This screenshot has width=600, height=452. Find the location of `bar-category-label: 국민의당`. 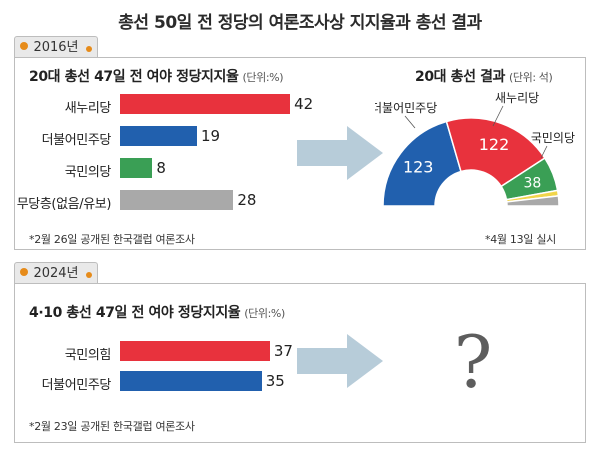

bar-category-label: 국민의당 is located at coordinates (88, 172).